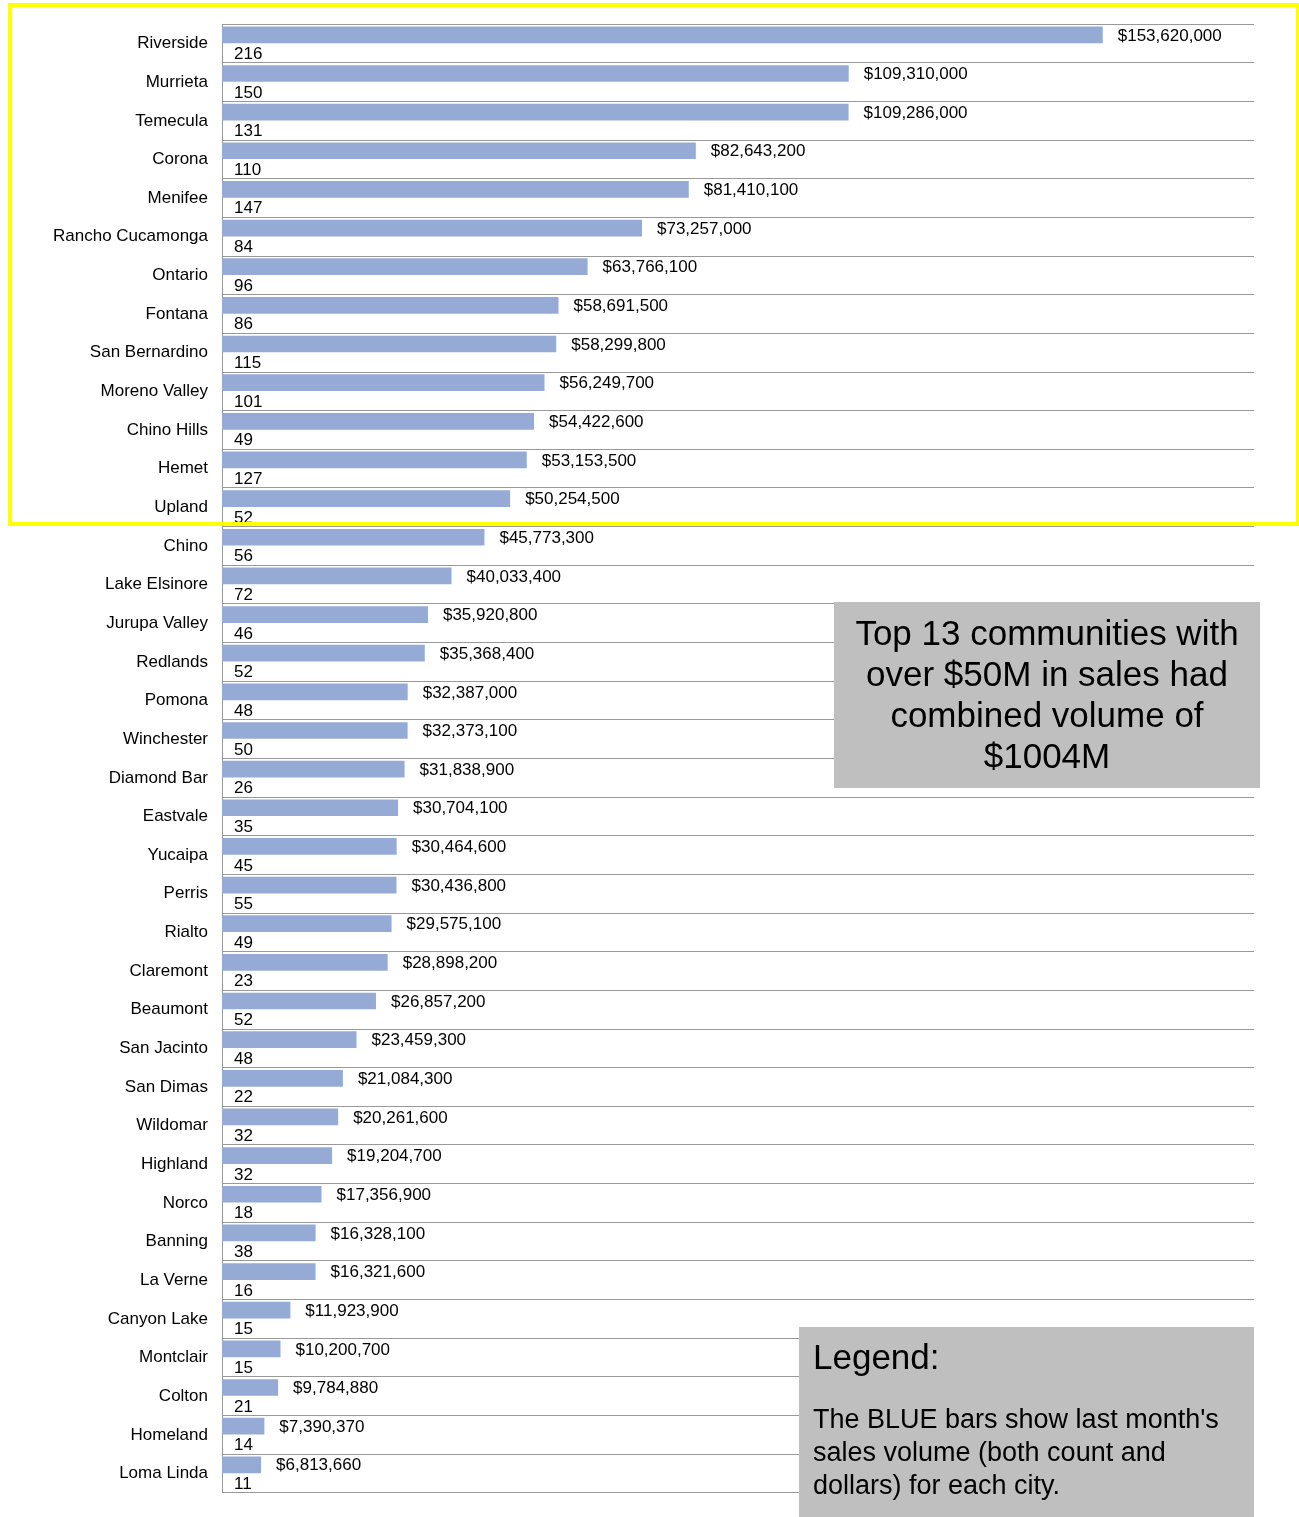  What do you see at coordinates (172, 120) in the screenshot?
I see `y-tick-label: Temecula` at bounding box center [172, 120].